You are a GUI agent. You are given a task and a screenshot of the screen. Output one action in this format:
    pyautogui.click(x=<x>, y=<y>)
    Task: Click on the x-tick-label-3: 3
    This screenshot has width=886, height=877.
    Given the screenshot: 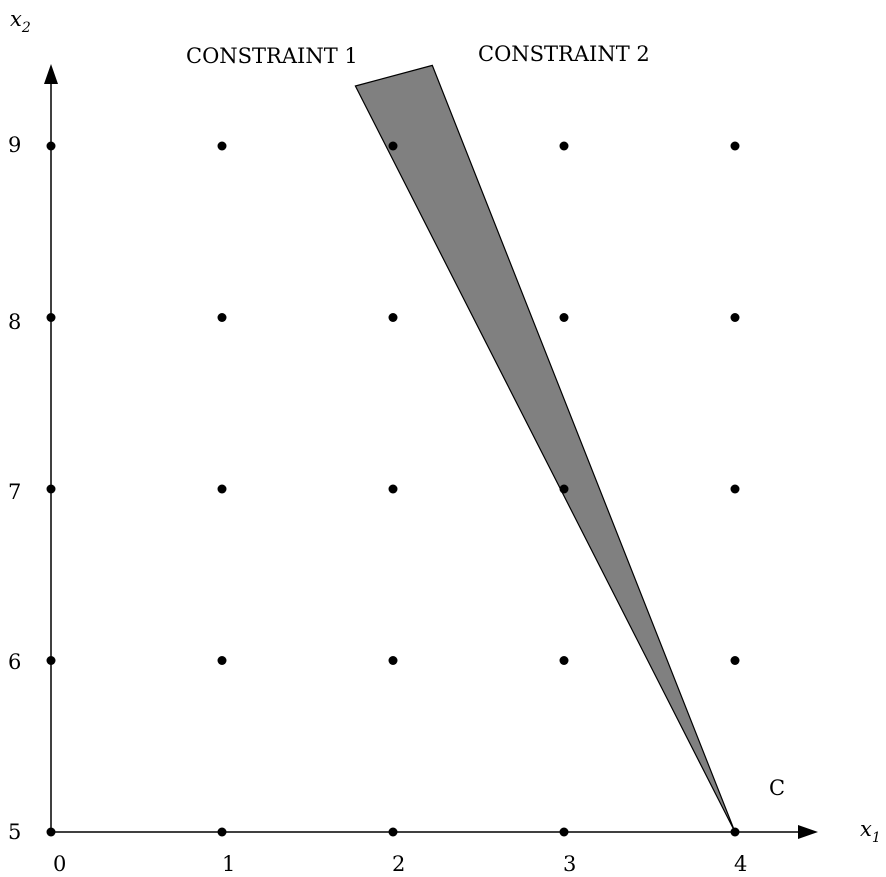 What is the action you would take?
    pyautogui.click(x=569, y=864)
    